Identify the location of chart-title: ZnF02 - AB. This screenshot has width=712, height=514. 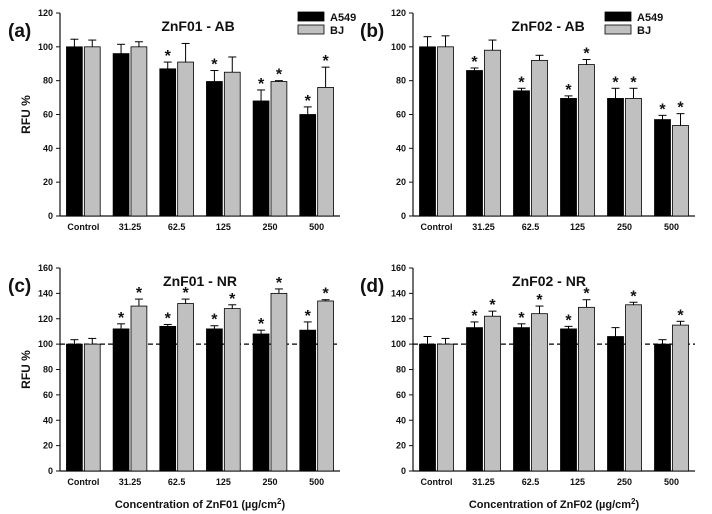
(547, 26).